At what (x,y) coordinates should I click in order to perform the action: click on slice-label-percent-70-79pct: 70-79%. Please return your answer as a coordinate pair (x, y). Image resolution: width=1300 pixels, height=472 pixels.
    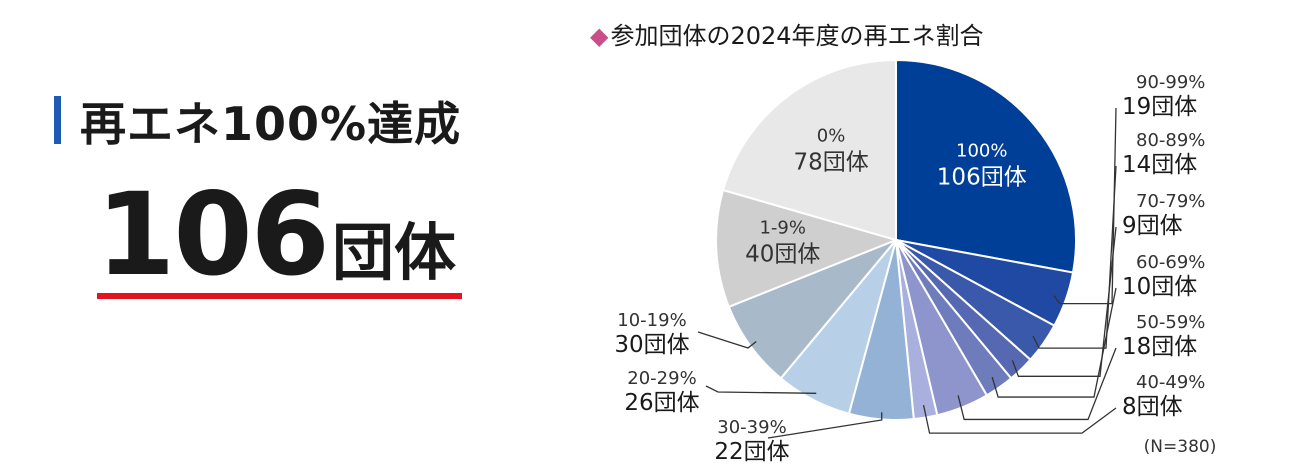
    Looking at the image, I should click on (1170, 201).